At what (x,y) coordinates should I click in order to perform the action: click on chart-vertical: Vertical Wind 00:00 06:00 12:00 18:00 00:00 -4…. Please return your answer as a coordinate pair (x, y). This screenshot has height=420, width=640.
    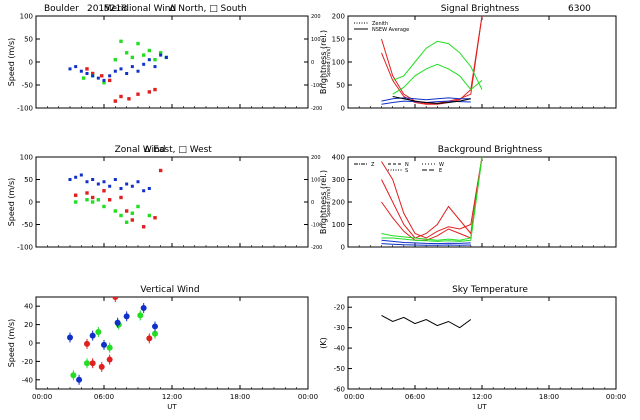
    Looking at the image, I should click on (162, 348).